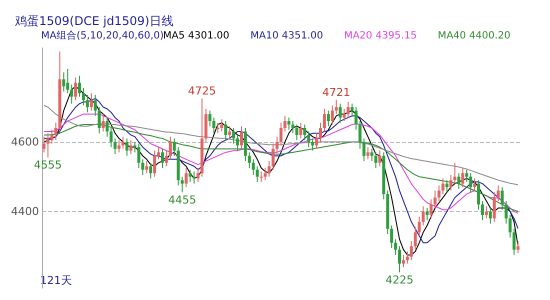 This screenshot has height=300, width=550. What do you see at coordinates (94, 21) in the screenshot?
I see `chart-title: 鸡蛋1509(DCE jd1509)日线` at bounding box center [94, 21].